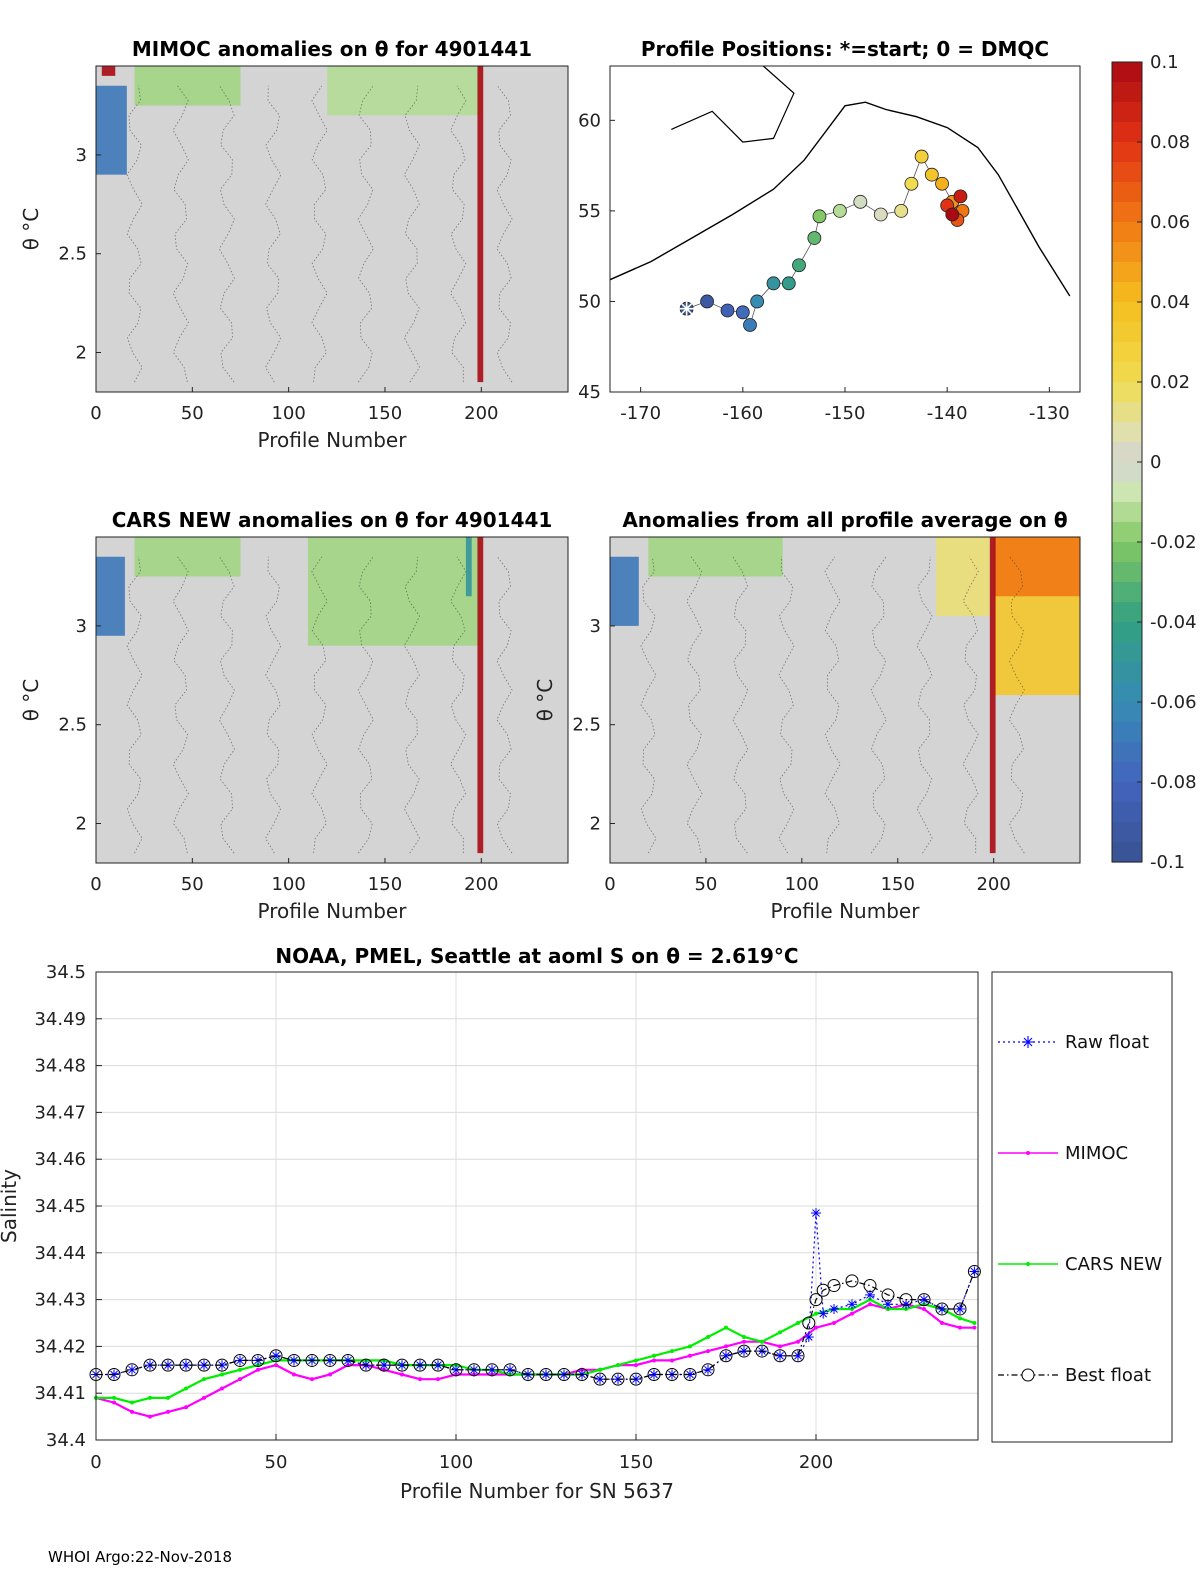 This screenshot has height=1575, width=1200. I want to click on y-tick-label: 34.4, so click(66, 1440).